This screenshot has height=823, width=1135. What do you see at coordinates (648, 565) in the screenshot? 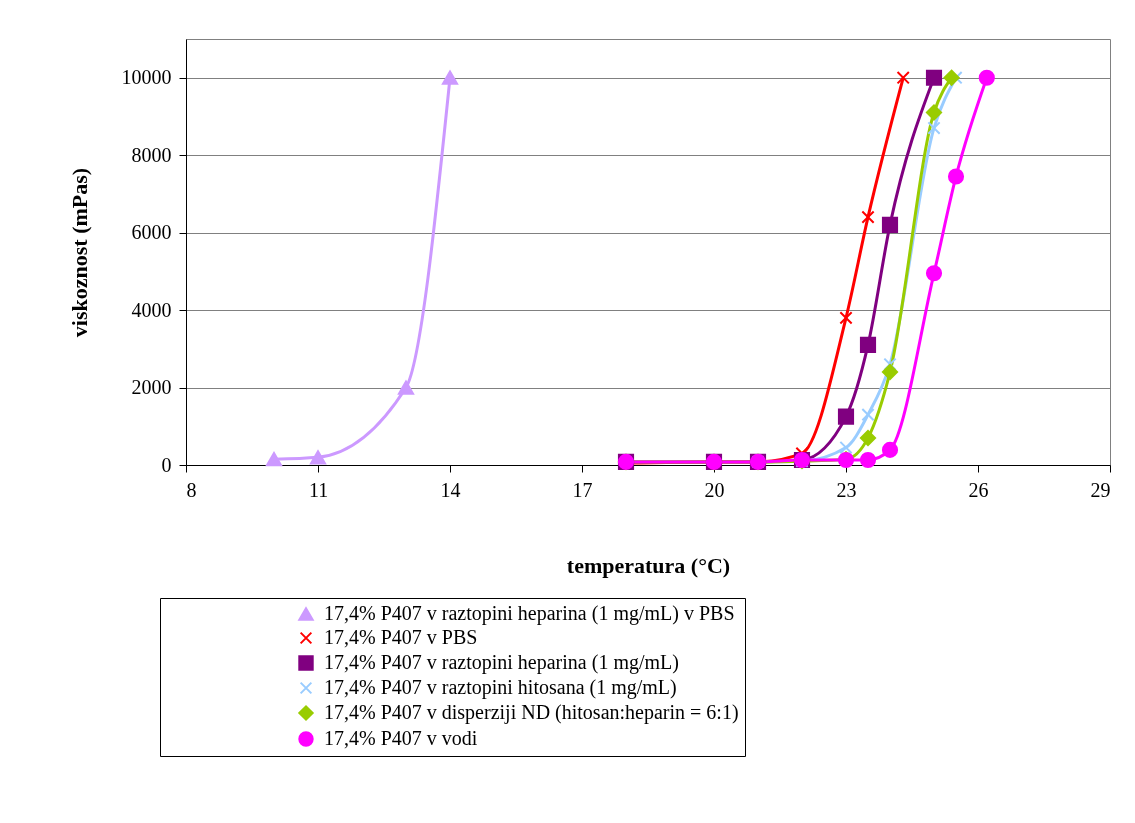
I see `x-axis-title: temperatura (°C)` at bounding box center [648, 565].